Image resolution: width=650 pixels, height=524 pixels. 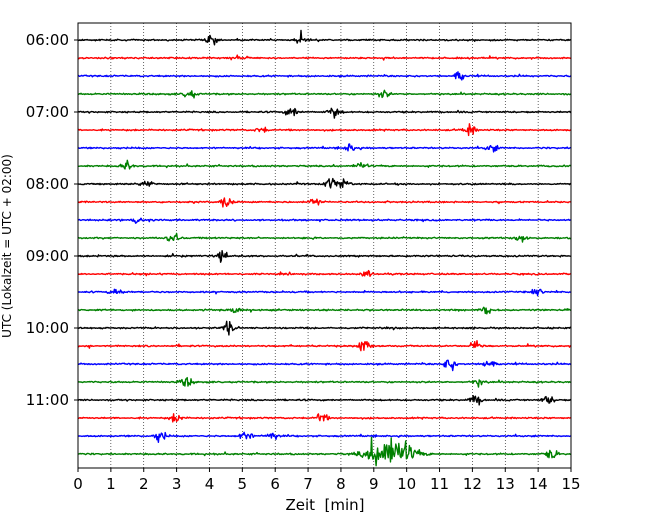 What do you see at coordinates (177, 484) in the screenshot?
I see `x-tick-label: 3` at bounding box center [177, 484].